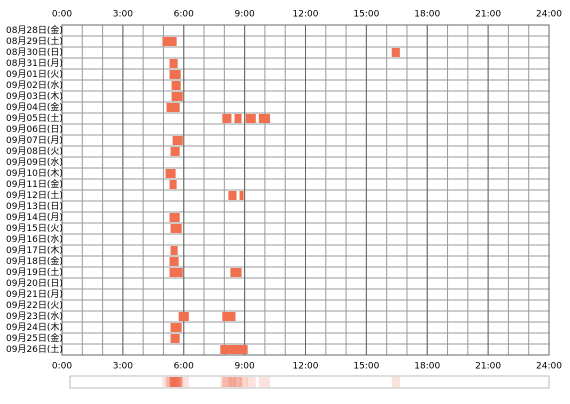 Image resolution: width=570 pixels, height=404 pixels. I want to click on row-label: 09月22日(火), so click(34, 305).